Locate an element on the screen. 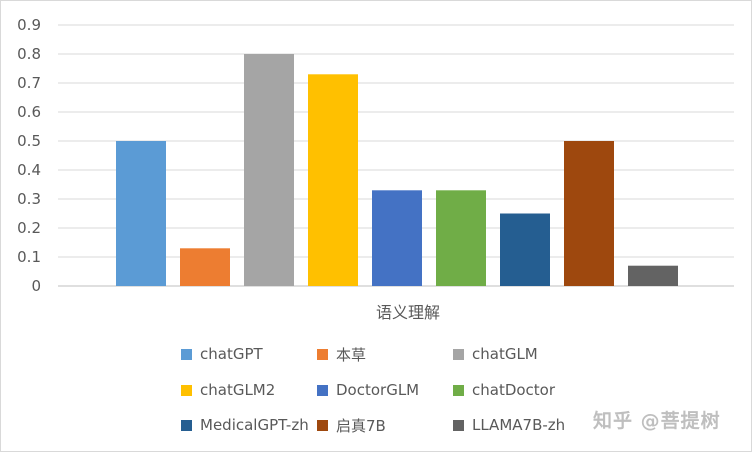  legend-label: chatGPT is located at coordinates (231, 354).